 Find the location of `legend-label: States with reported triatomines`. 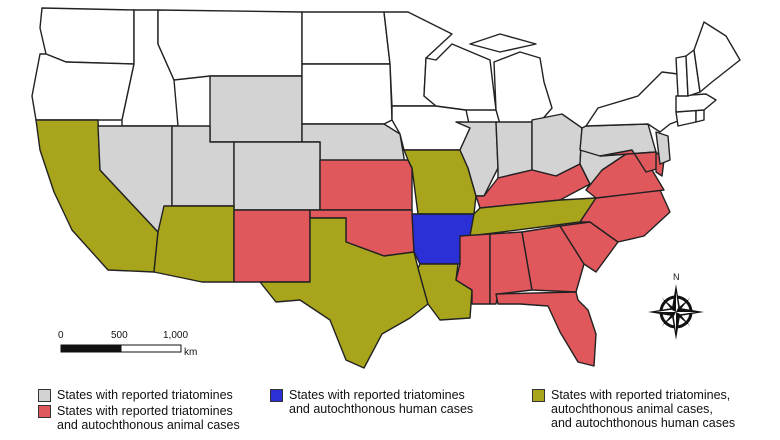

legend-label: States with reported triatomines is located at coordinates (145, 395).